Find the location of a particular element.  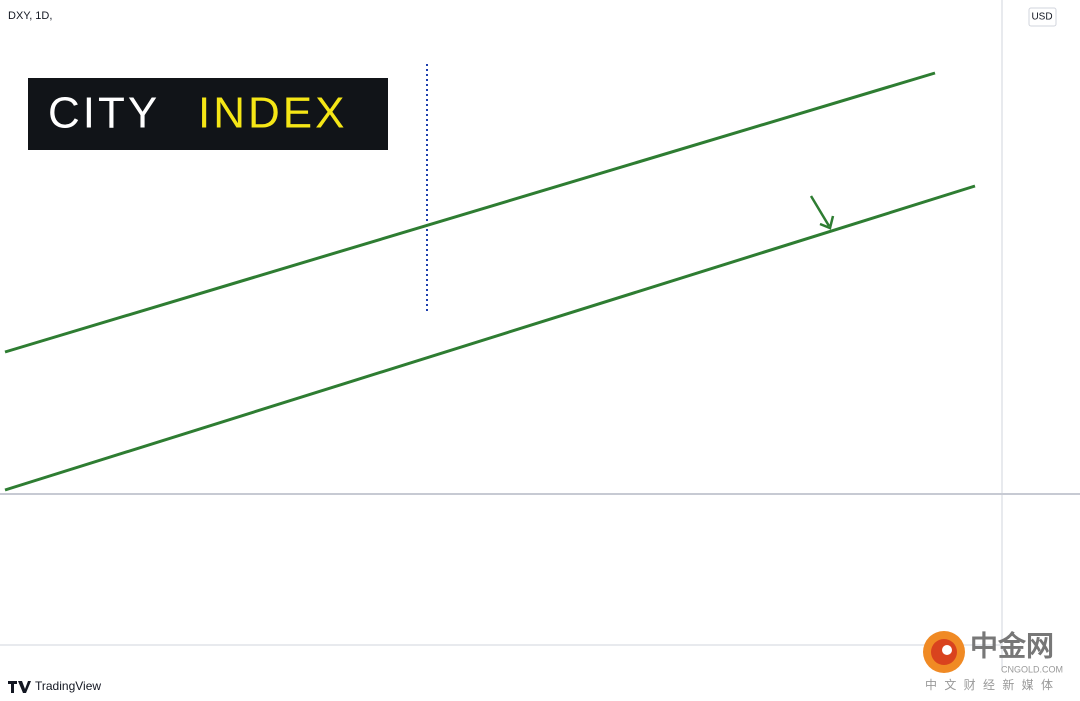

watermark-tagline: 中 文 财 经 新 媒 体 is located at coordinates (990, 684).